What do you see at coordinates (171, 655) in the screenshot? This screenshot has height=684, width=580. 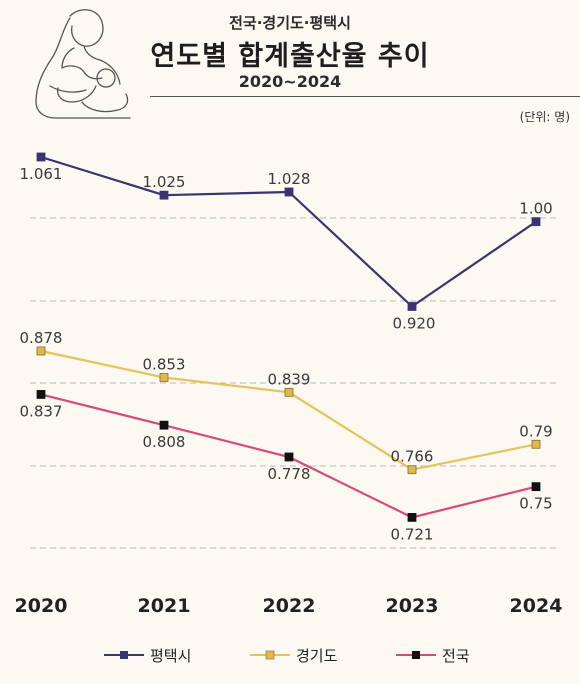 I see `legend-label-pyeongtaek: 평택시` at bounding box center [171, 655].